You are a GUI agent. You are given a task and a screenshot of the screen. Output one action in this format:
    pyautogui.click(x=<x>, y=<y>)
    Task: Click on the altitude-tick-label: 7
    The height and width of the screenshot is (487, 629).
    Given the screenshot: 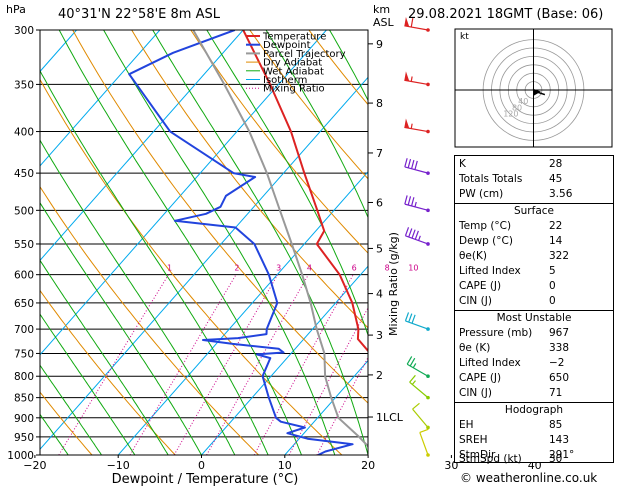 What is the action you would take?
    pyautogui.click(x=379, y=153)
    